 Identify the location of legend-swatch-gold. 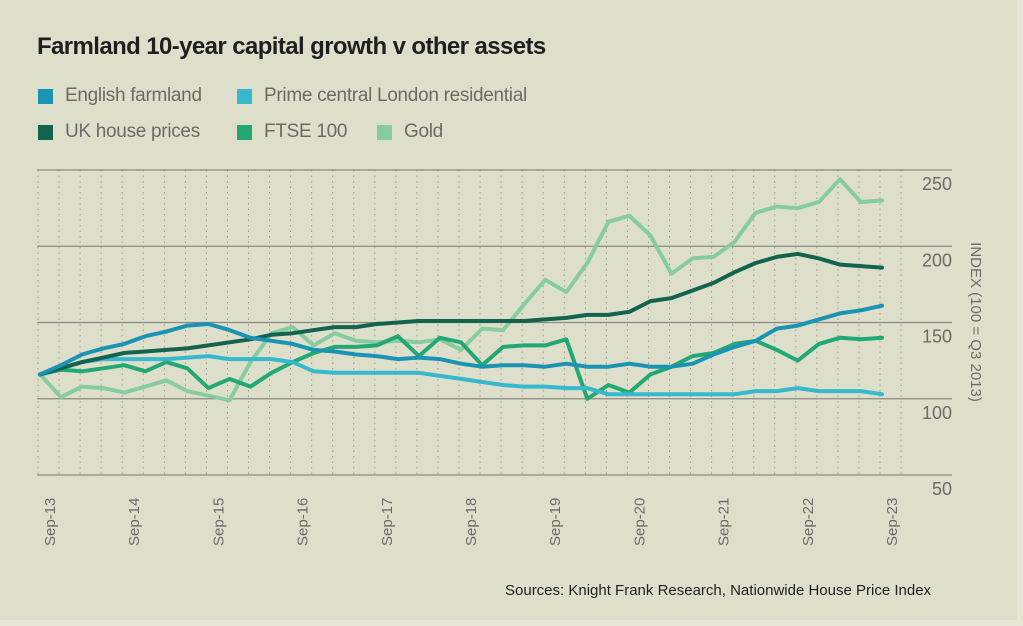
(384, 132).